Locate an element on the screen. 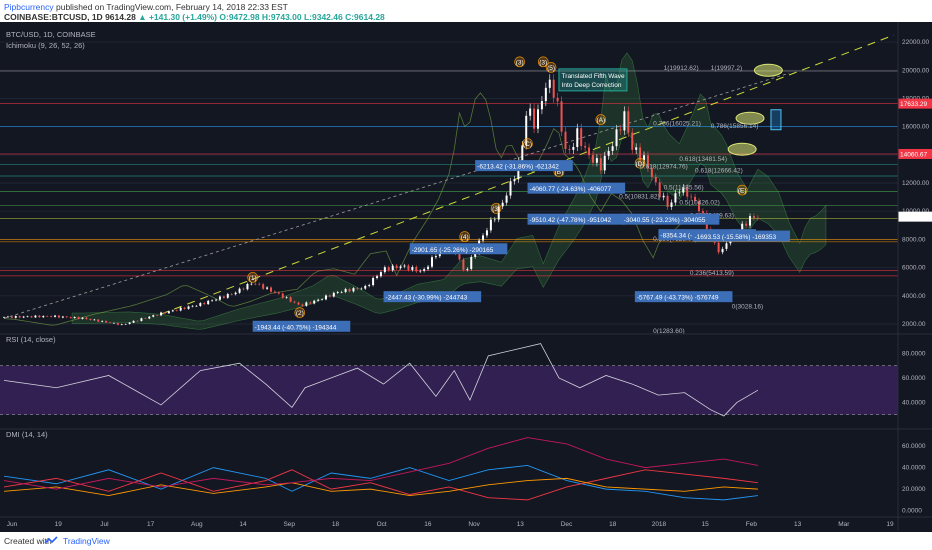 The height and width of the screenshot is (550, 932). wave-label: (A) is located at coordinates (600, 120).